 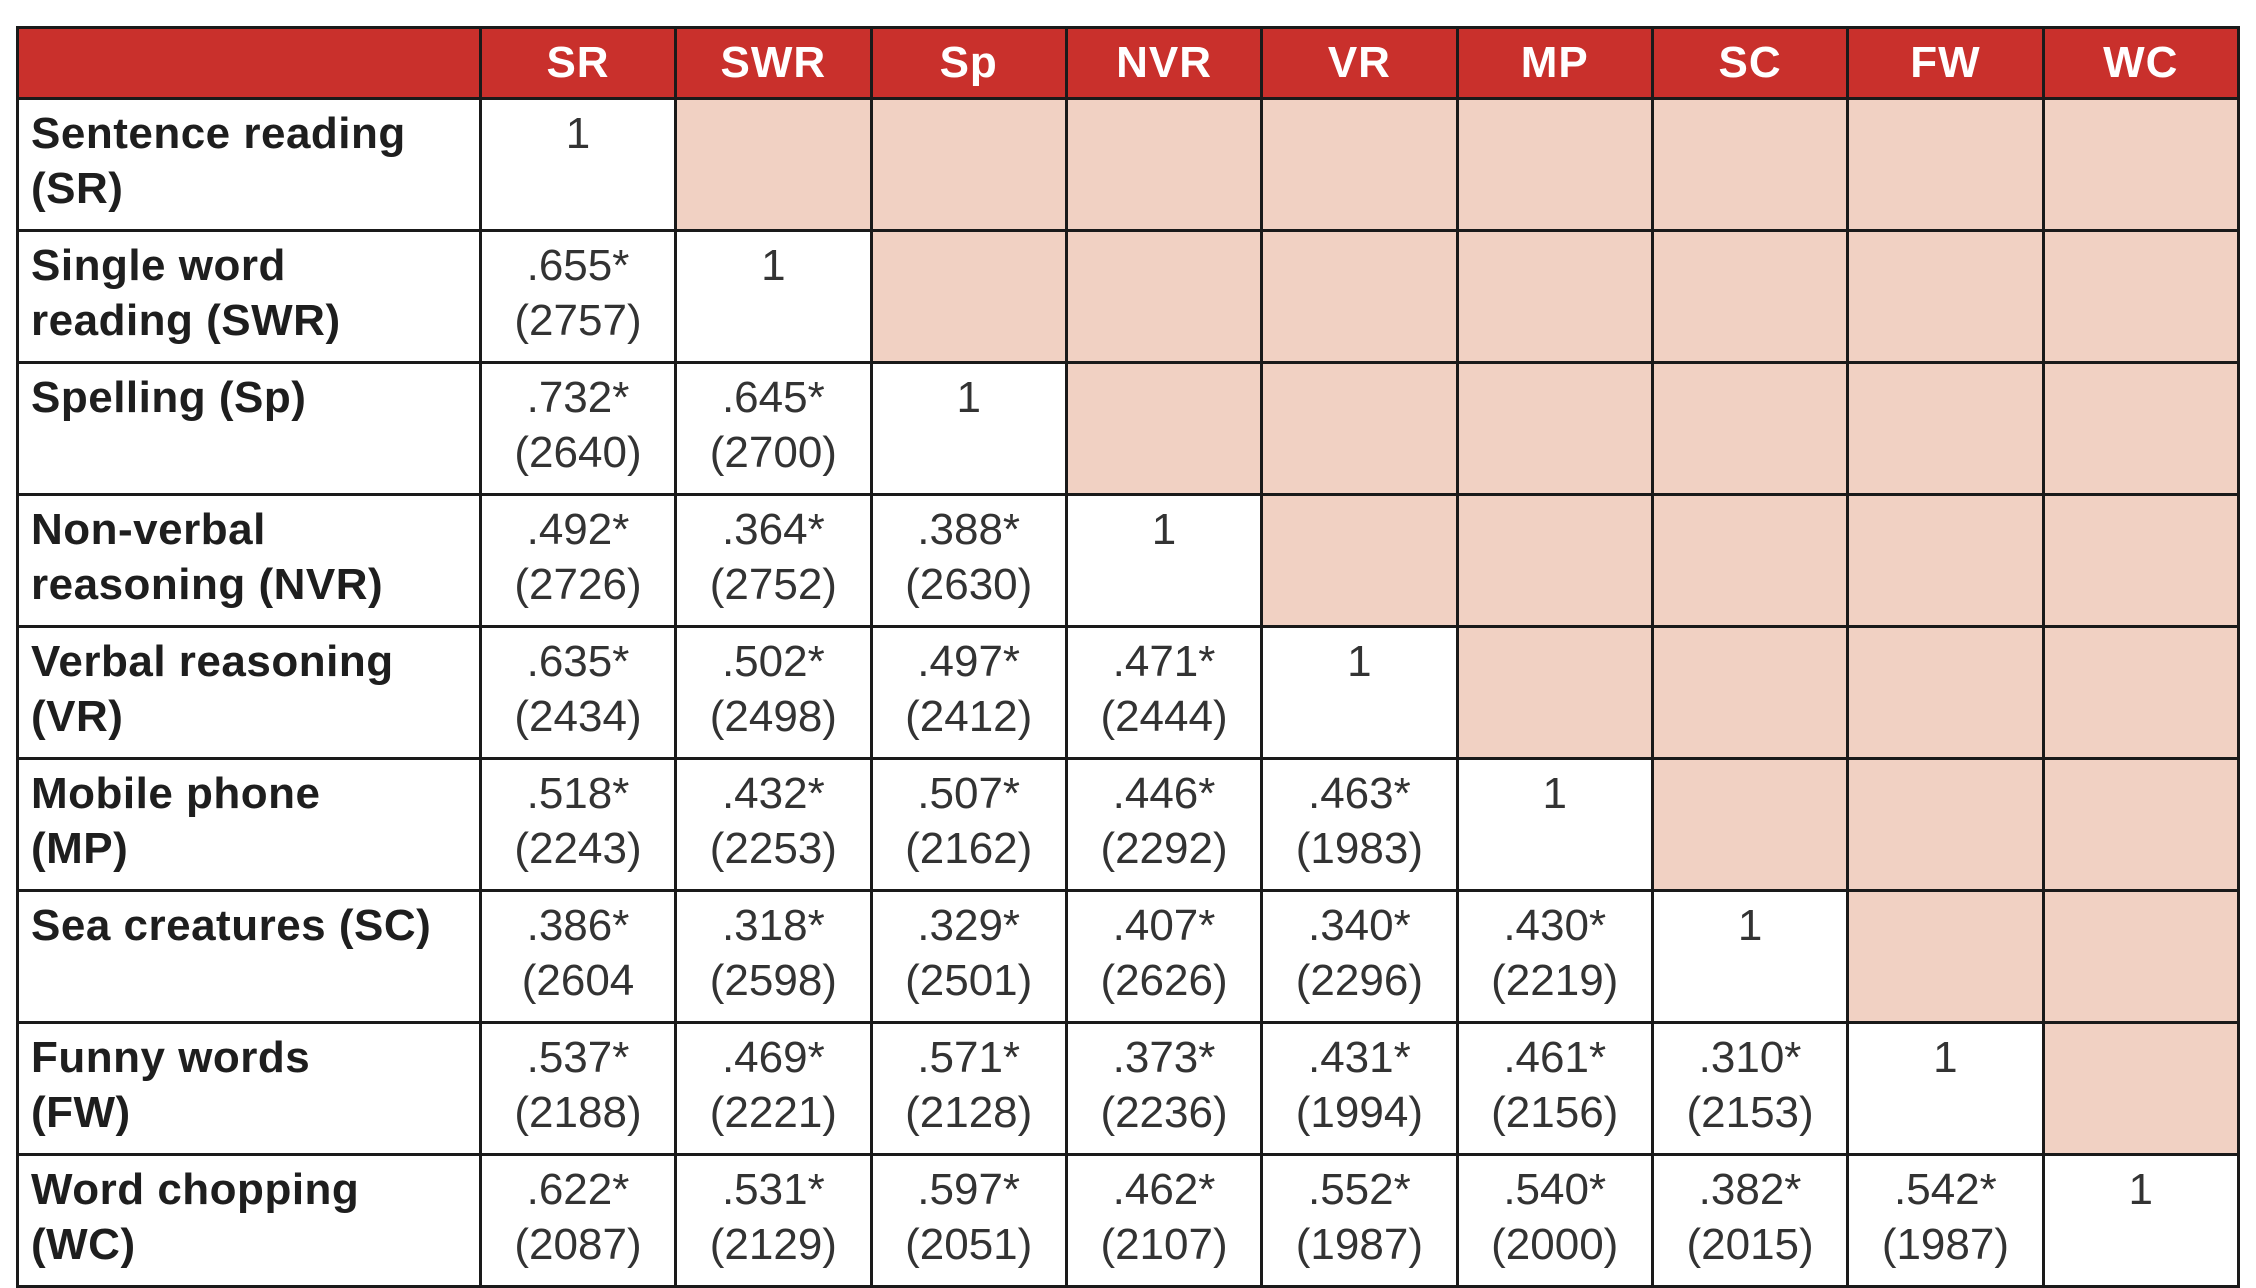 What do you see at coordinates (578, 1088) in the screenshot?
I see `correlation-cell: .537* (2188)` at bounding box center [578, 1088].